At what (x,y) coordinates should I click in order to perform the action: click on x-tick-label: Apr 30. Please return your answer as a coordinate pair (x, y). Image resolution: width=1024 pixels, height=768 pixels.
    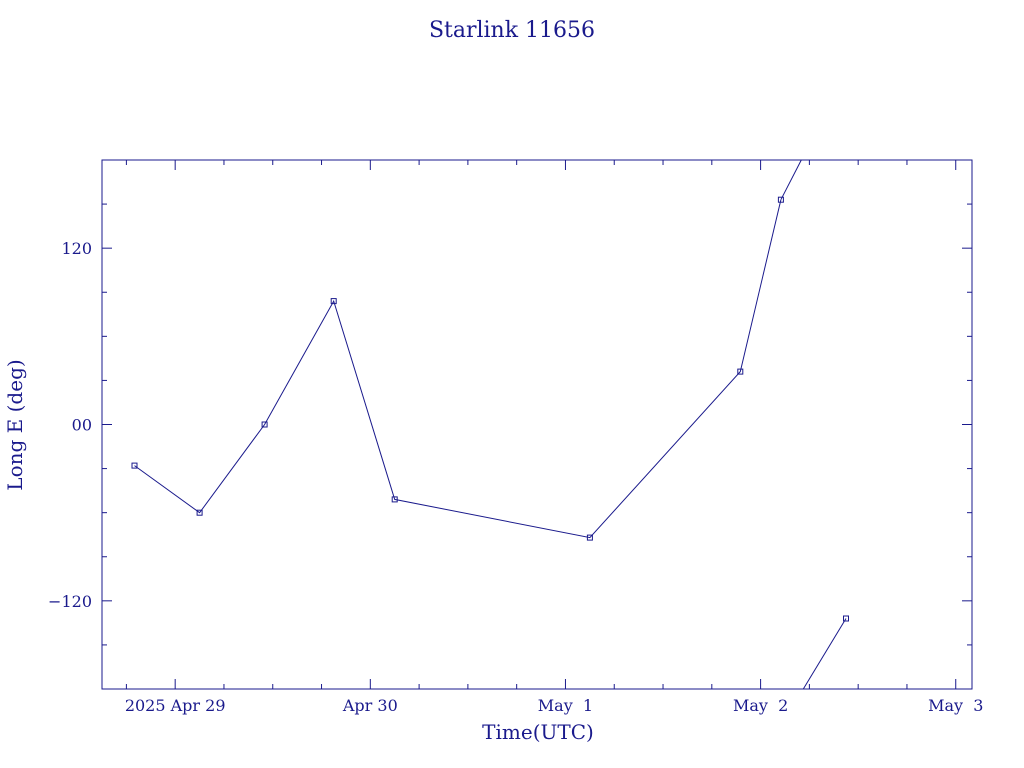
    Looking at the image, I should click on (370, 705).